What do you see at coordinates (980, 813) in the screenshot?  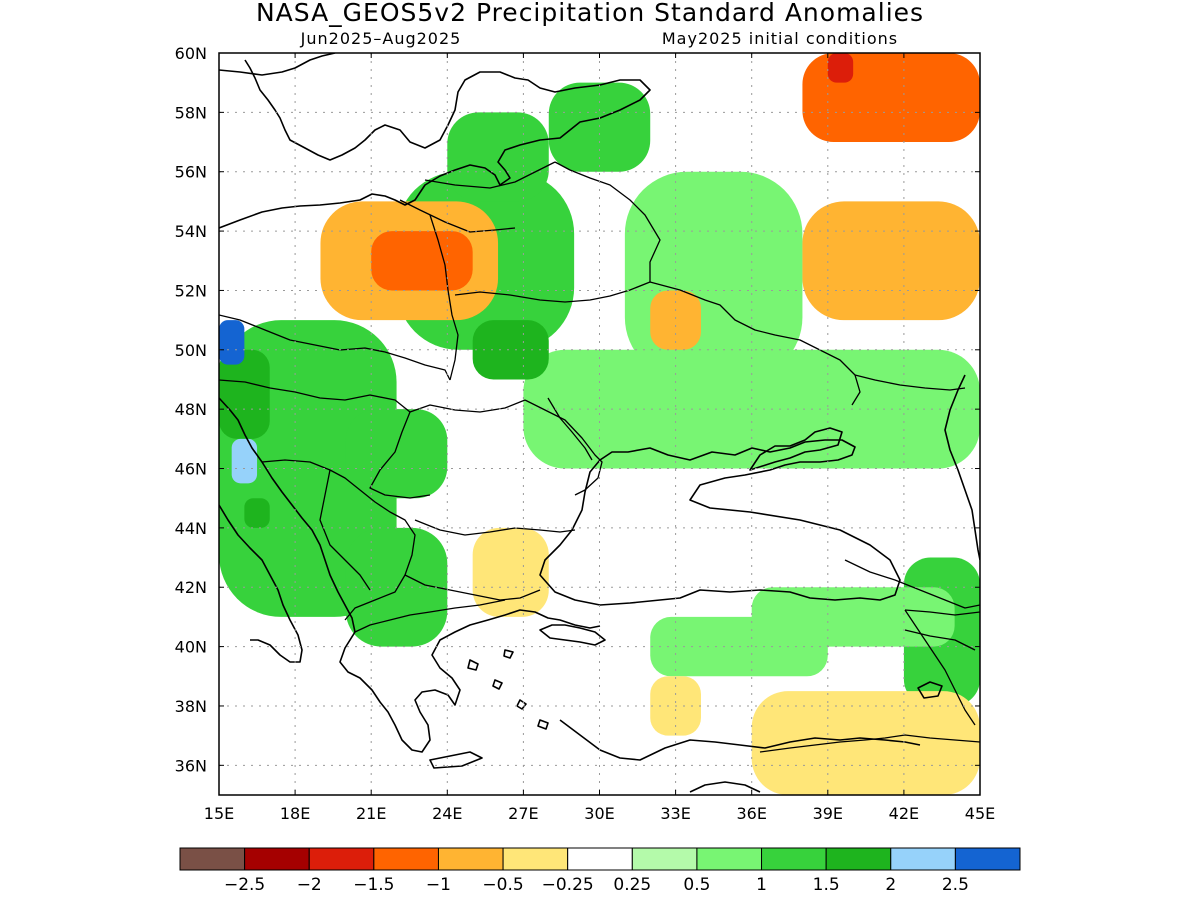 I see `x-tick-label-10: 45E` at bounding box center [980, 813].